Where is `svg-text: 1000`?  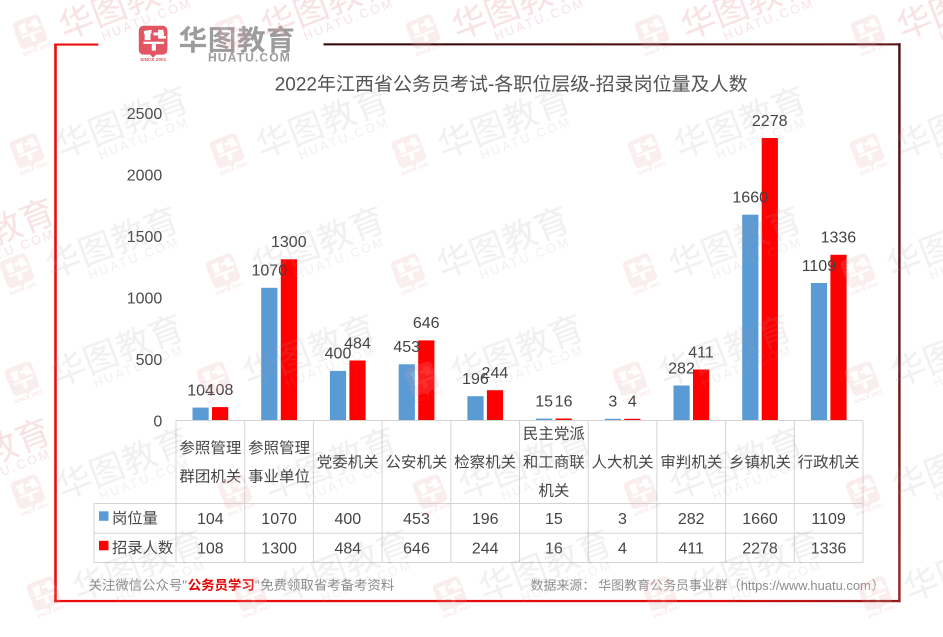 svg-text: 1000 is located at coordinates (145, 299).